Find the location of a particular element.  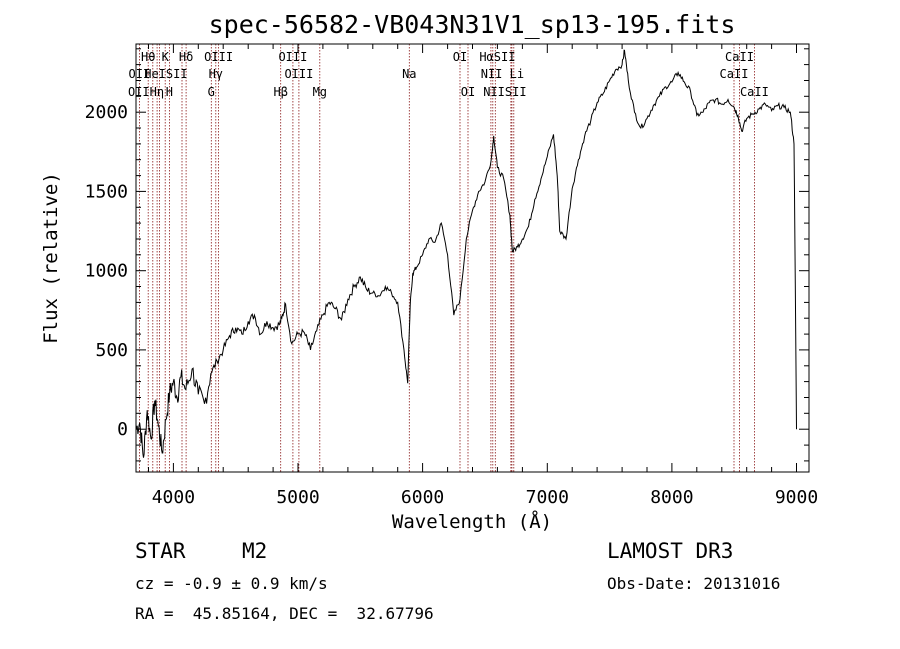

y-axis-label: Flux (relative) is located at coordinates (51, 258).